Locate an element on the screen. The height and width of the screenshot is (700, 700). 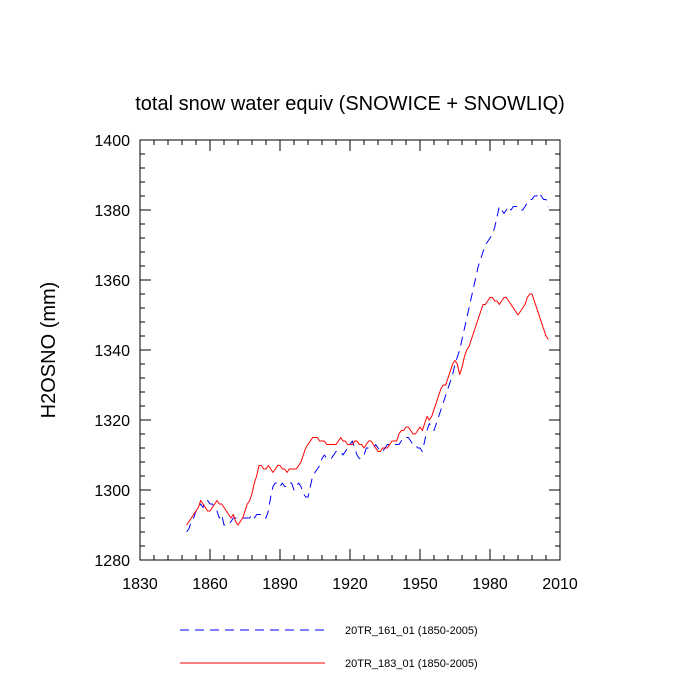
y-tick-label: 1380 is located at coordinates (112, 211).